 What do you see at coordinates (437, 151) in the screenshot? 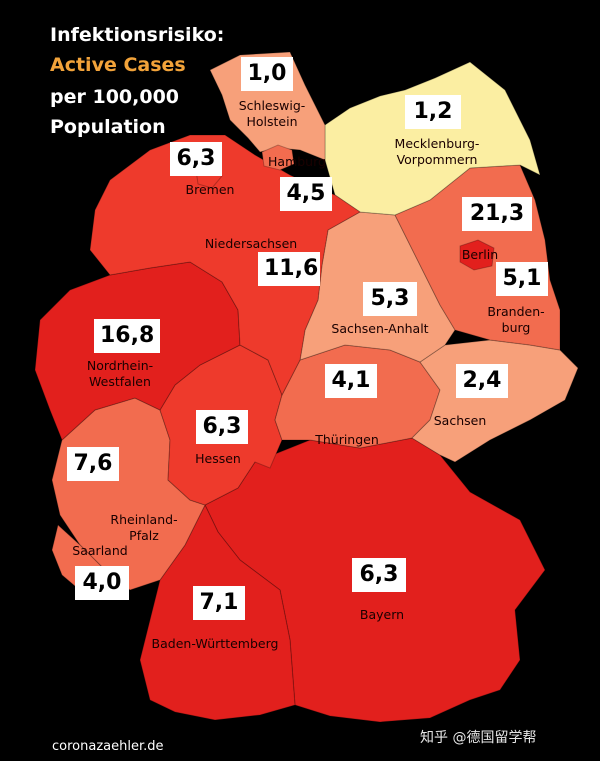
I see `state-label-mecklenburg-vorpommern: Mecklenburg- Vorpommern` at bounding box center [437, 151].